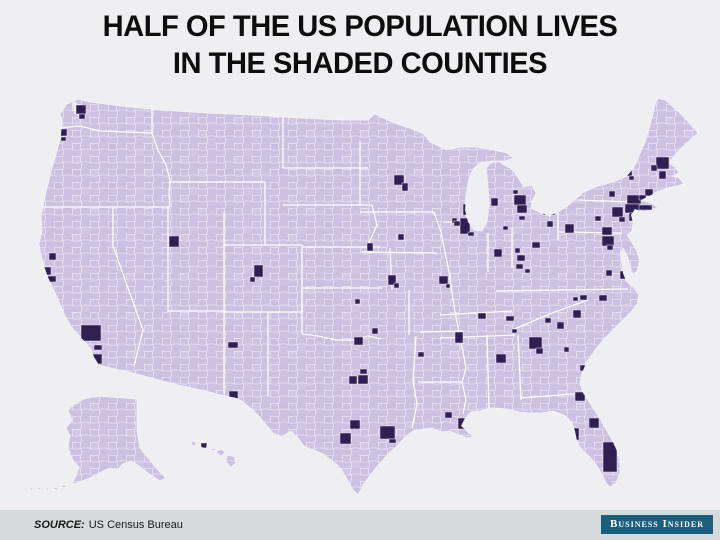 The image size is (720, 540). Describe the element at coordinates (357, 301) in the screenshot. I see `shaded-county-wichita` at that location.